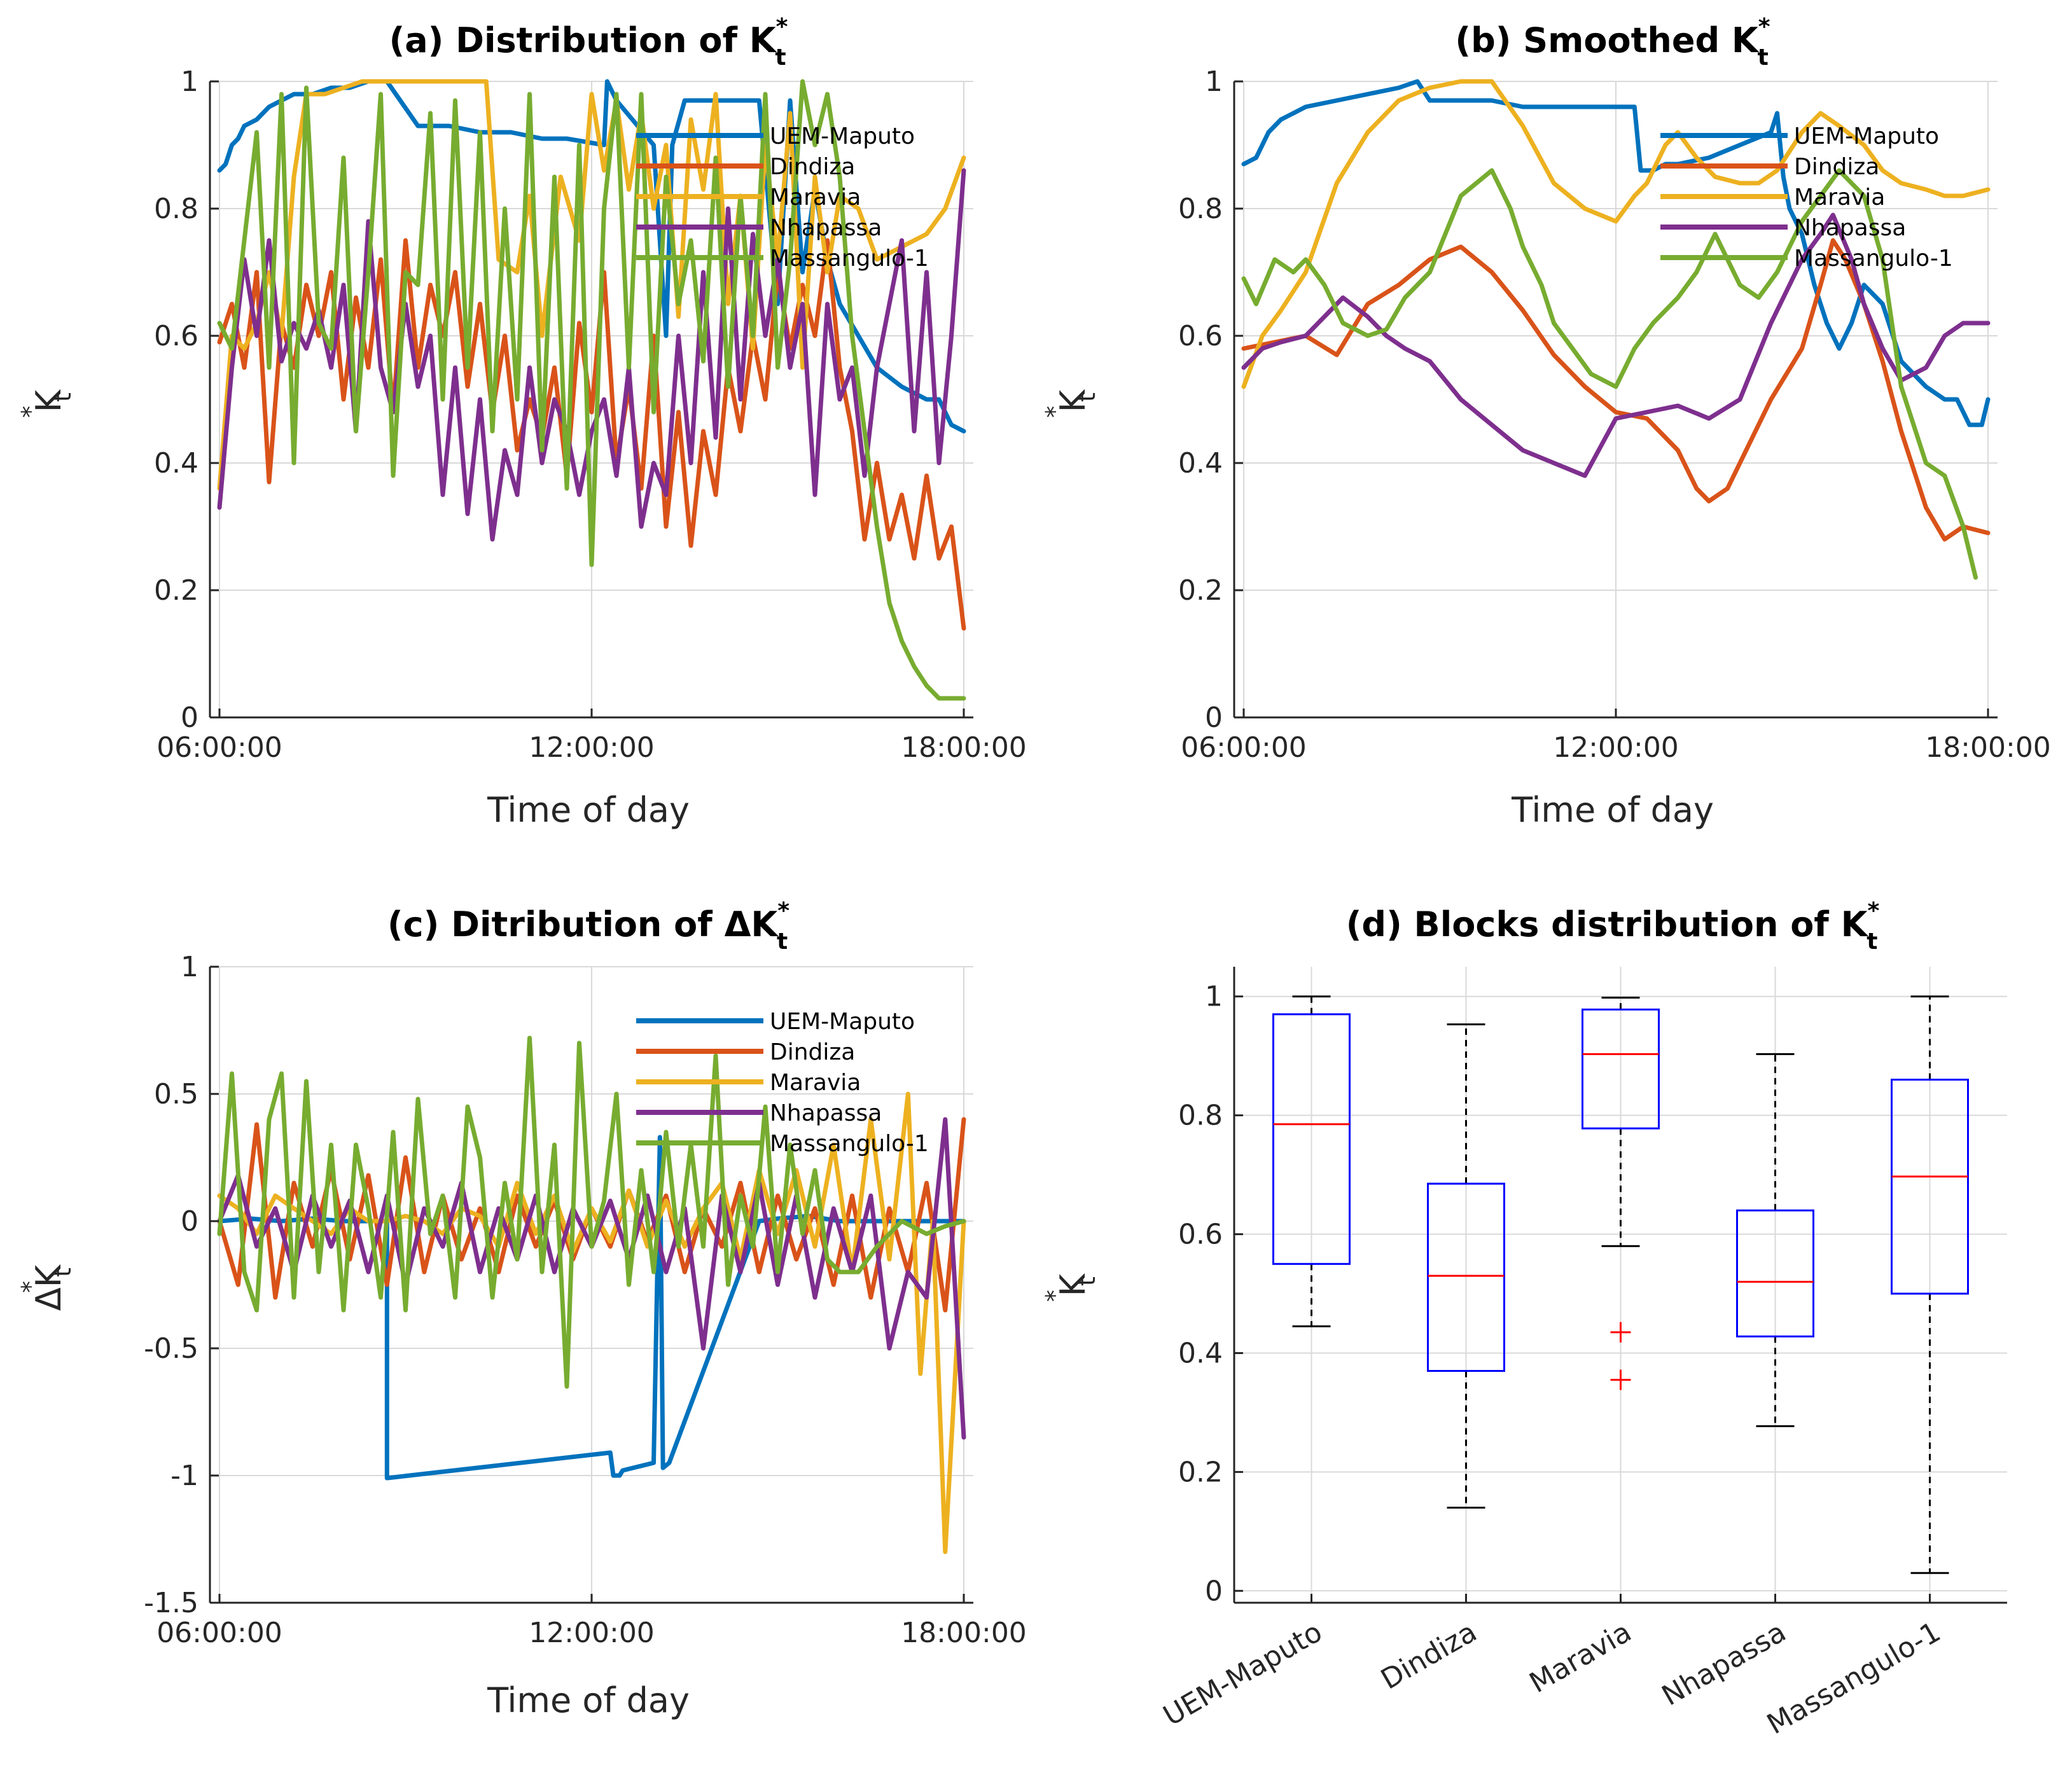 The height and width of the screenshot is (1777, 2072). Describe the element at coordinates (1613, 926) in the screenshot. I see `panel-d-title: (d) Blocks distribution of K* t` at that location.